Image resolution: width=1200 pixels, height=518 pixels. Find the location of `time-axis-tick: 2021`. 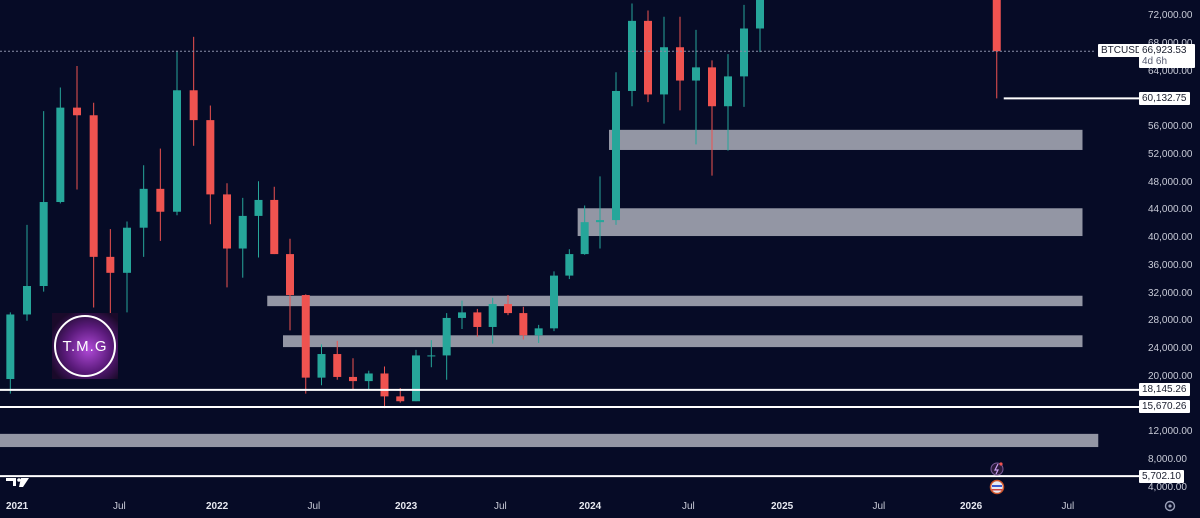

time-axis-tick: 2021 is located at coordinates (17, 506).